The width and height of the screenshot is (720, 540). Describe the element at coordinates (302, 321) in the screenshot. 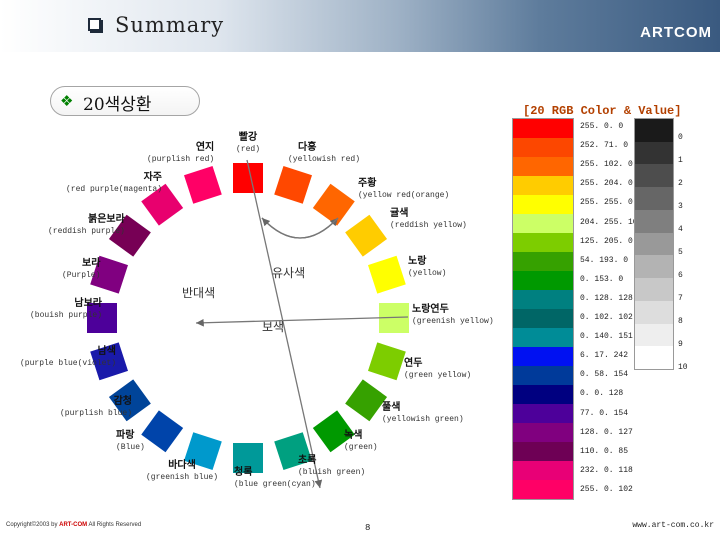

I see `complementary-color-arrow` at that location.